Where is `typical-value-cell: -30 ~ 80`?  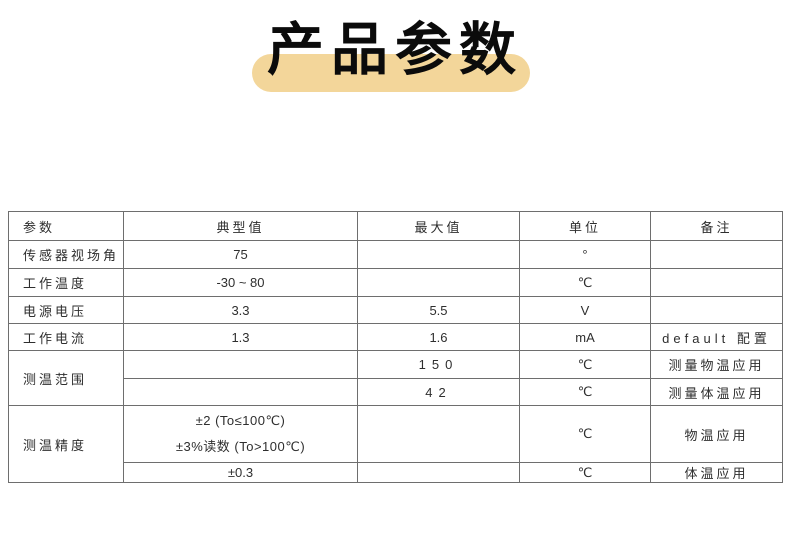
typical-value-cell: -30 ~ 80 is located at coordinates (240, 282).